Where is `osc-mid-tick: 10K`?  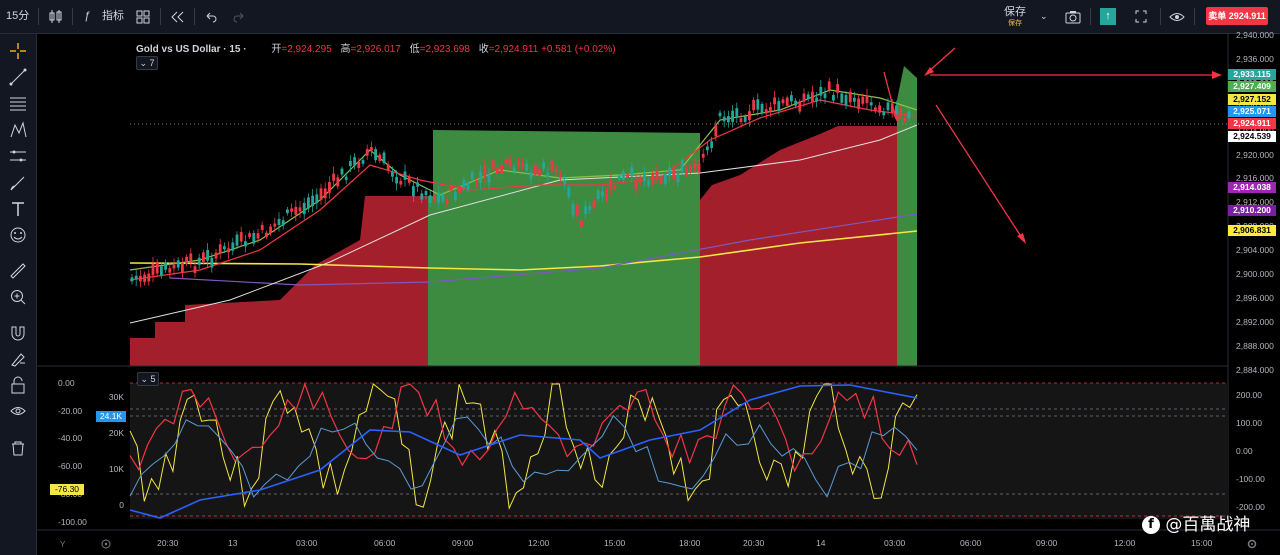 osc-mid-tick: 10K is located at coordinates (116, 469).